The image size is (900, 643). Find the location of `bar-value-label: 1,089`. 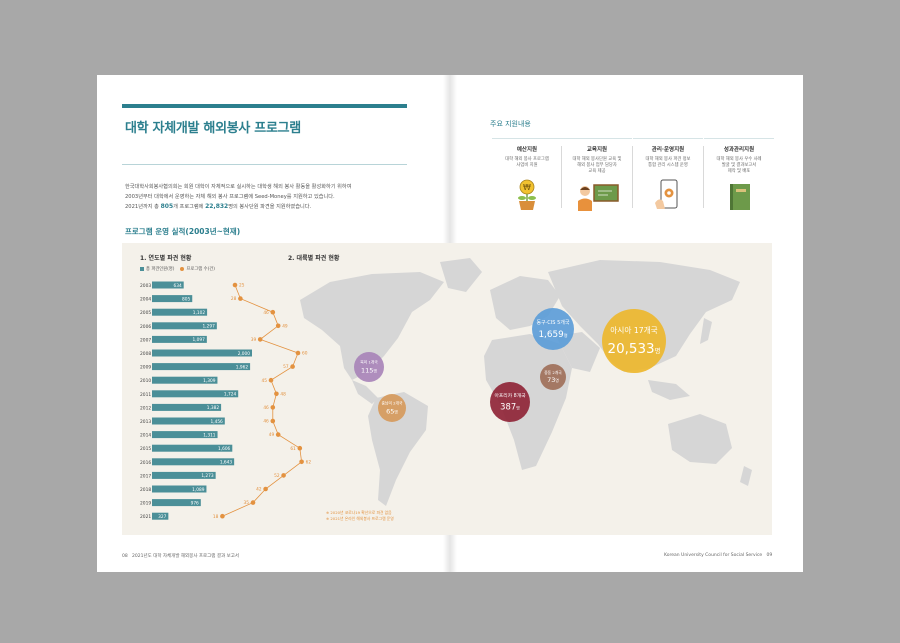

bar-value-label: 1,089 is located at coordinates (198, 490).